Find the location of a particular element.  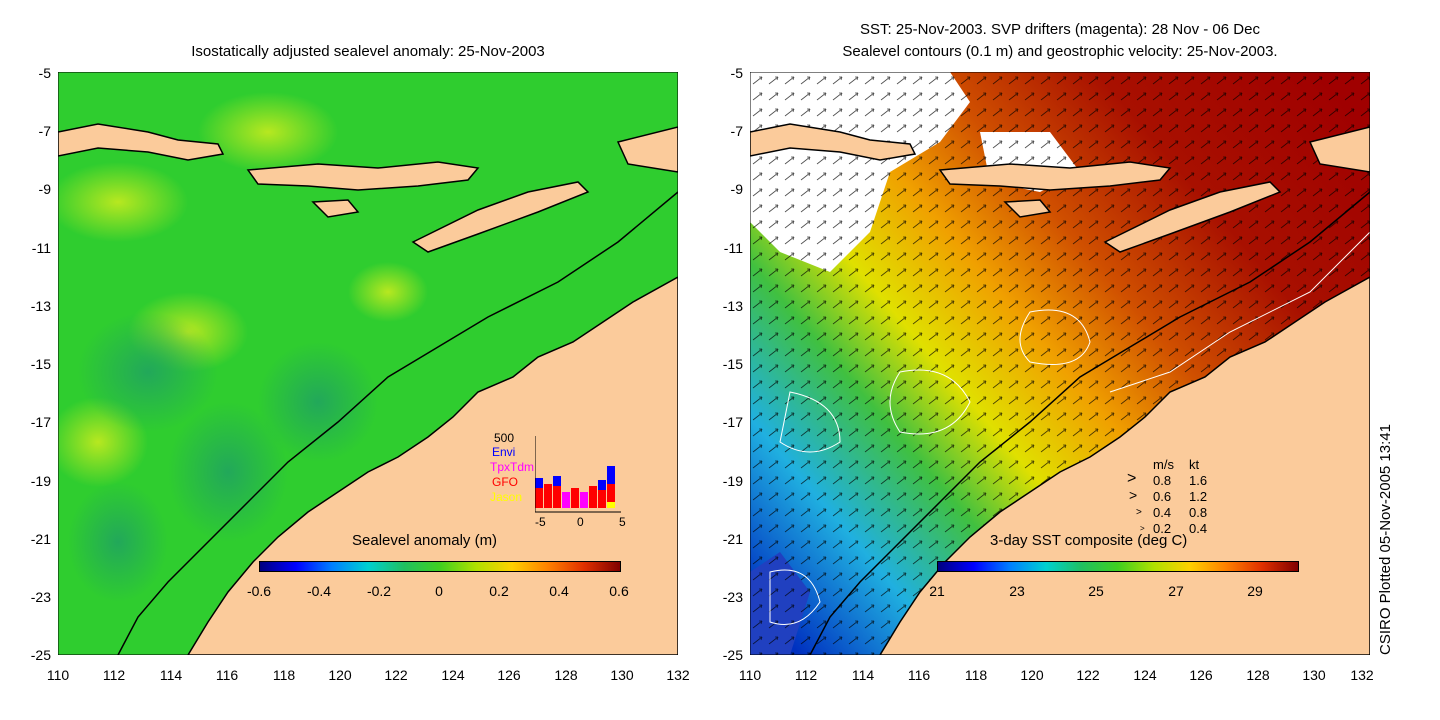

inset-x-label: 5 is located at coordinates (622, 522).